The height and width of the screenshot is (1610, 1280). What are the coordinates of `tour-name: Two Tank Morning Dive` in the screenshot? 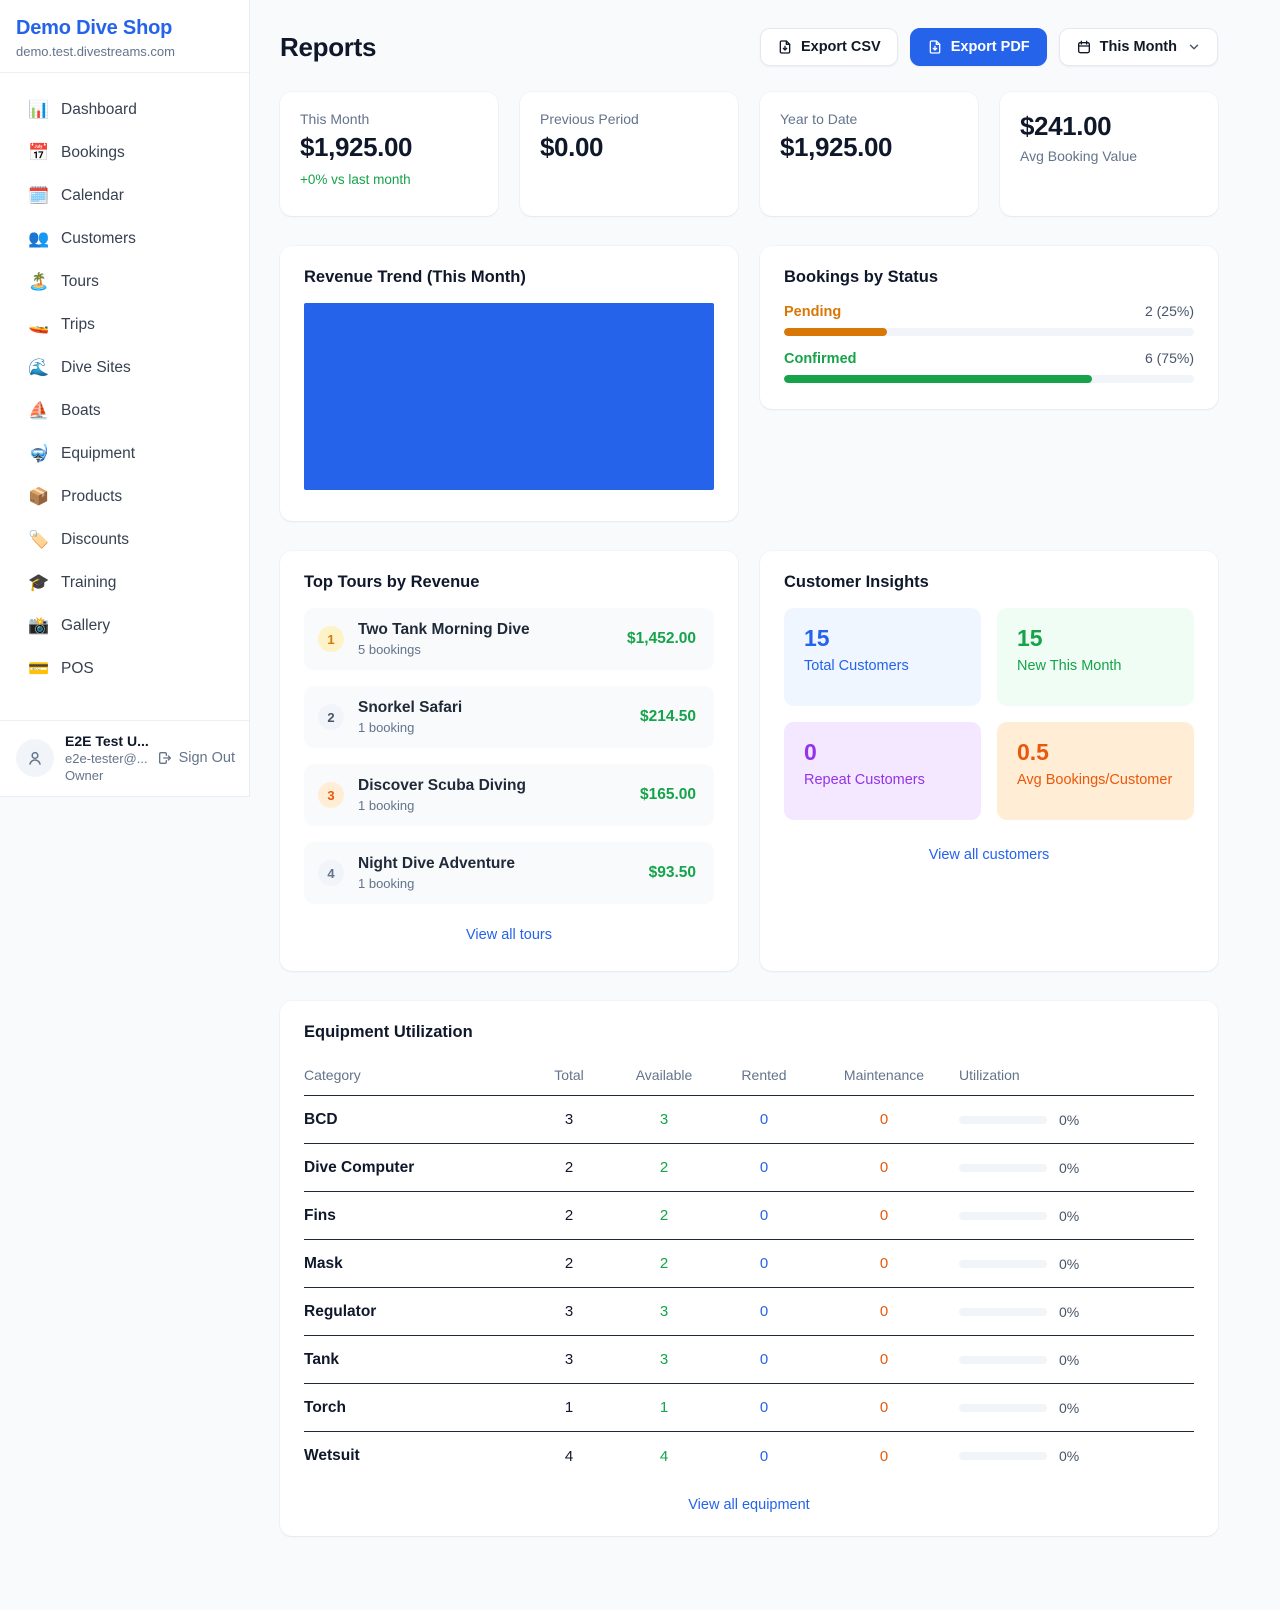 It's located at (444, 629).